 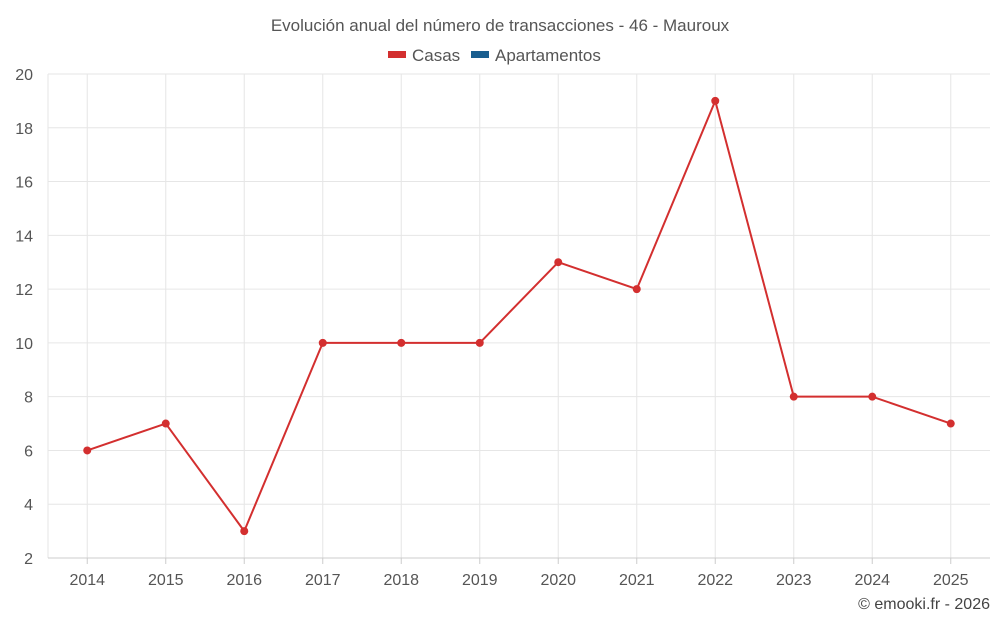 I want to click on x-tick-label: 2020, so click(x=558, y=580).